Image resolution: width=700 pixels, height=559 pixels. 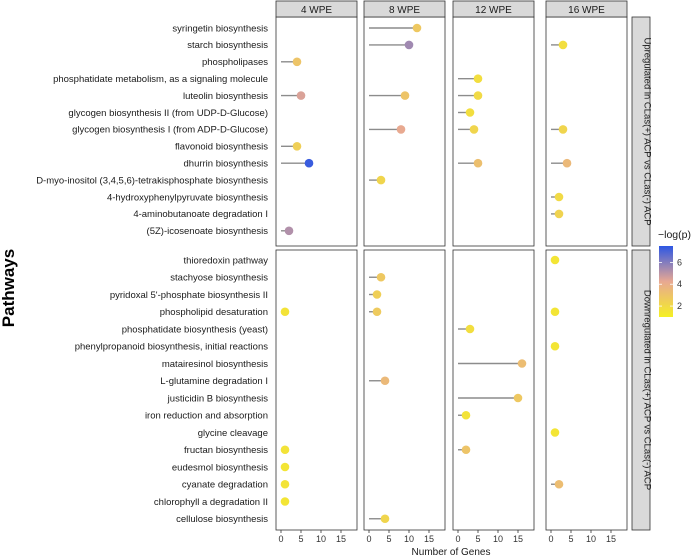 I want to click on pathway-label: phosphatidate biosynthesis (yeast), so click(x=195, y=329).